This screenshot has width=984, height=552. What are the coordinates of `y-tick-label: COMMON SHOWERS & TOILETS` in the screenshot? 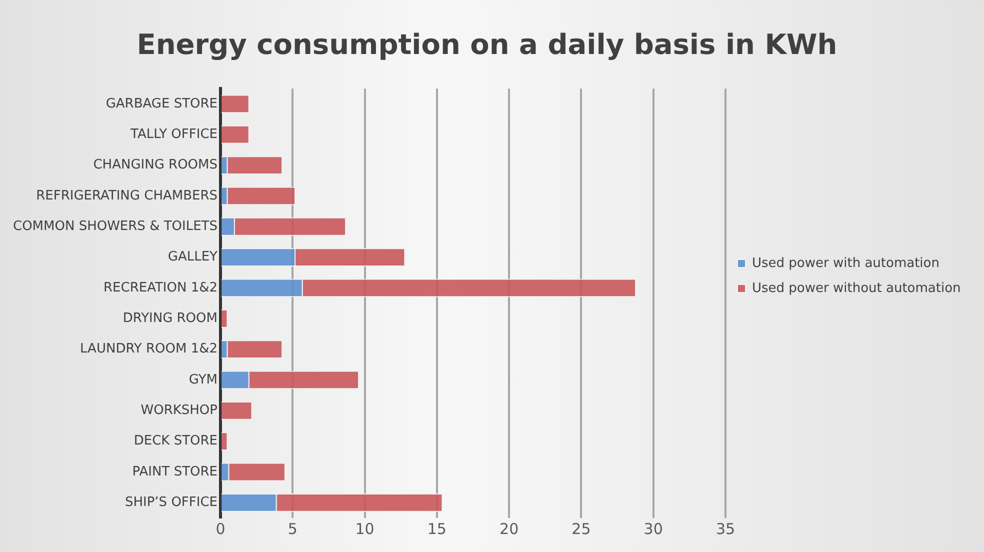 It's located at (115, 226).